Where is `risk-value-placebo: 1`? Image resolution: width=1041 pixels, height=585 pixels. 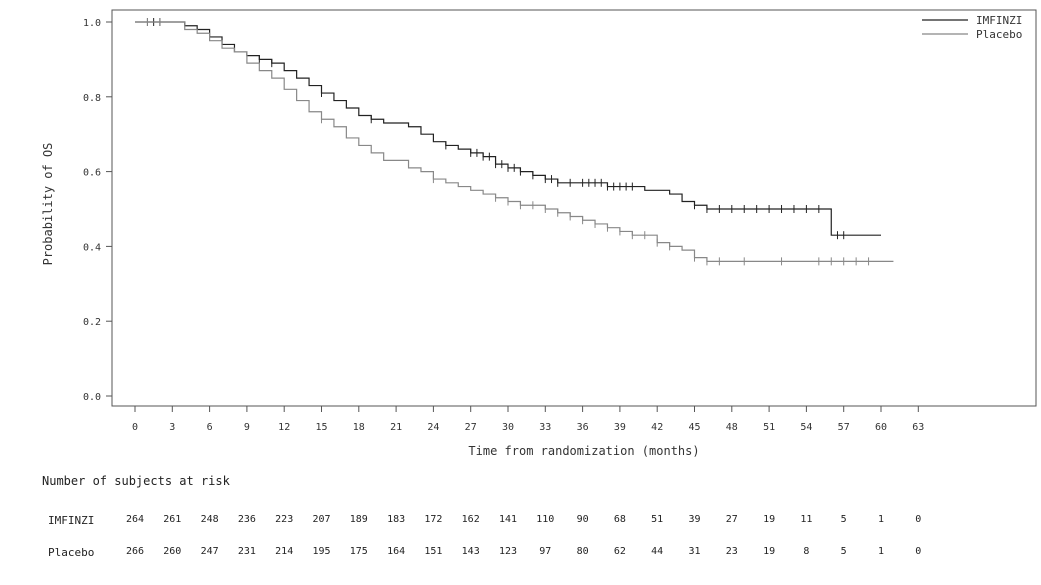
risk-value-placebo: 1 is located at coordinates (881, 551).